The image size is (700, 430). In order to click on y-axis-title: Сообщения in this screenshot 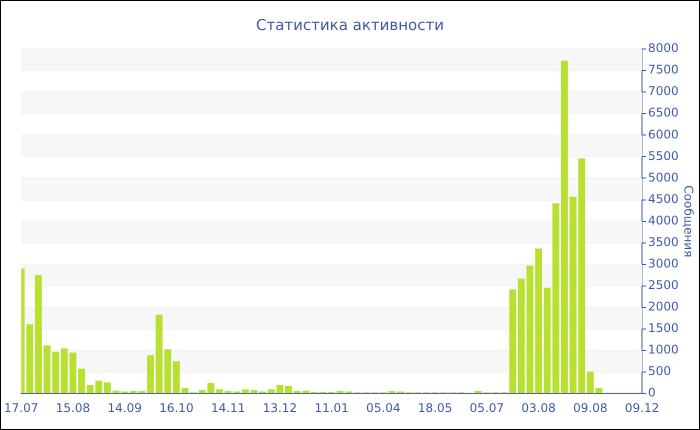, I will do `click(689, 221)`.